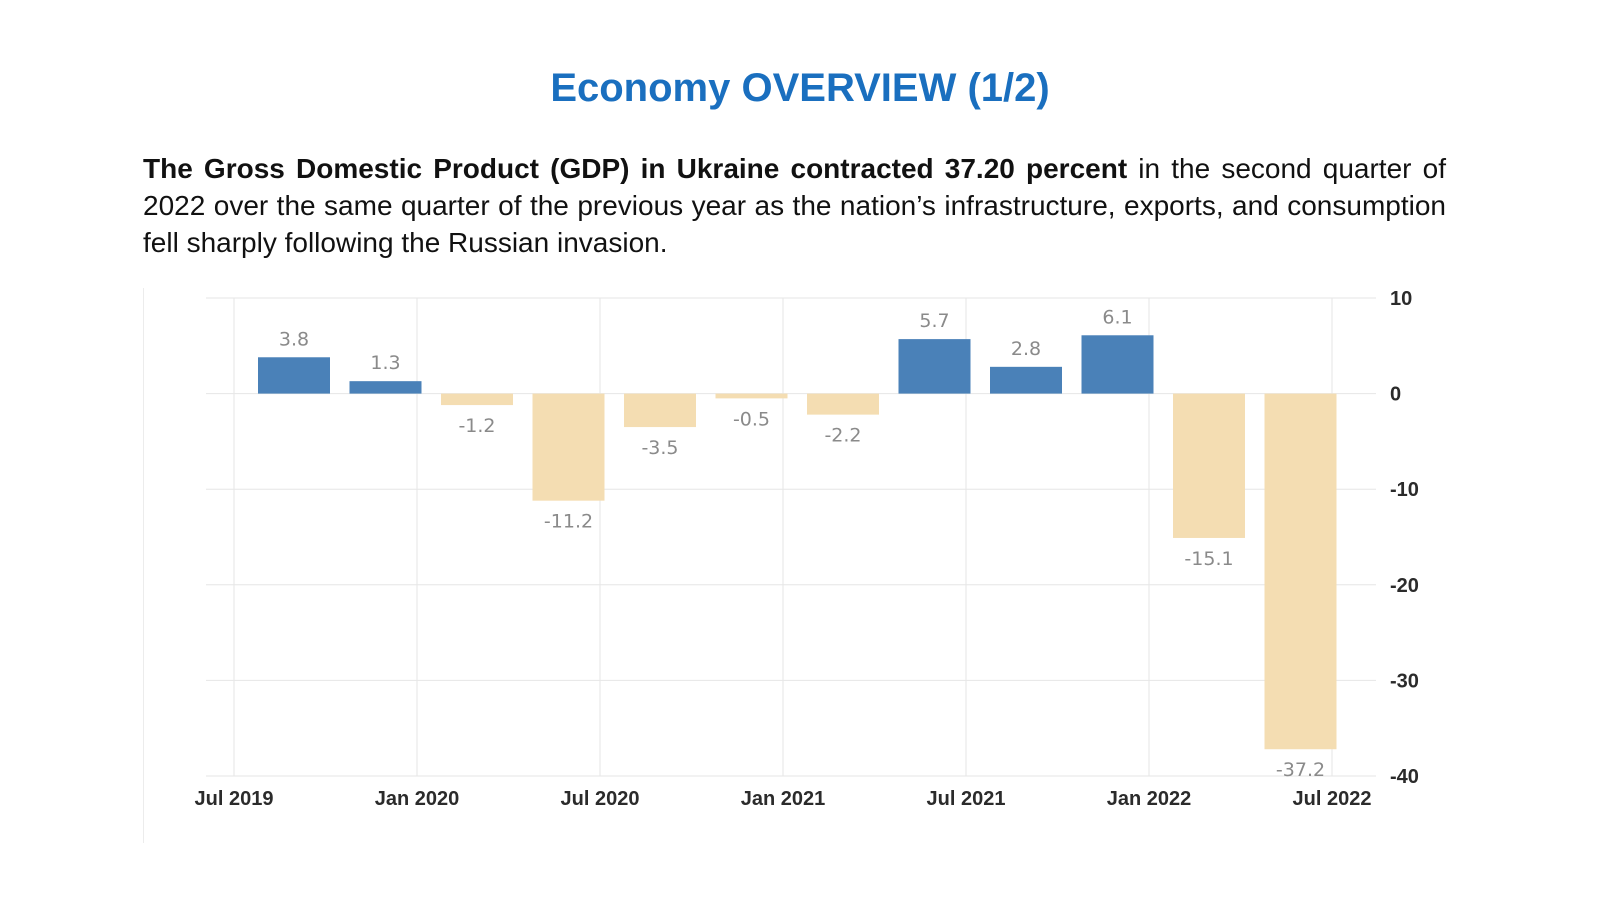 Image resolution: width=1600 pixels, height=900 pixels. What do you see at coordinates (1404, 586) in the screenshot?
I see `y-tick-label: -20` at bounding box center [1404, 586].